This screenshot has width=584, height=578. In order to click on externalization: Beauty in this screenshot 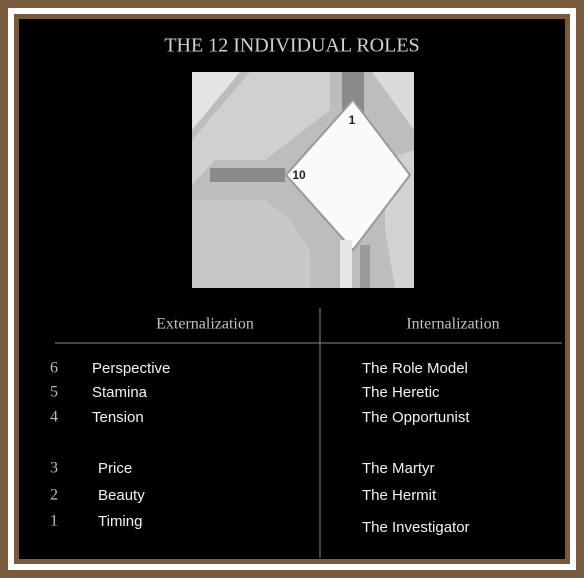, I will do `click(121, 495)`.